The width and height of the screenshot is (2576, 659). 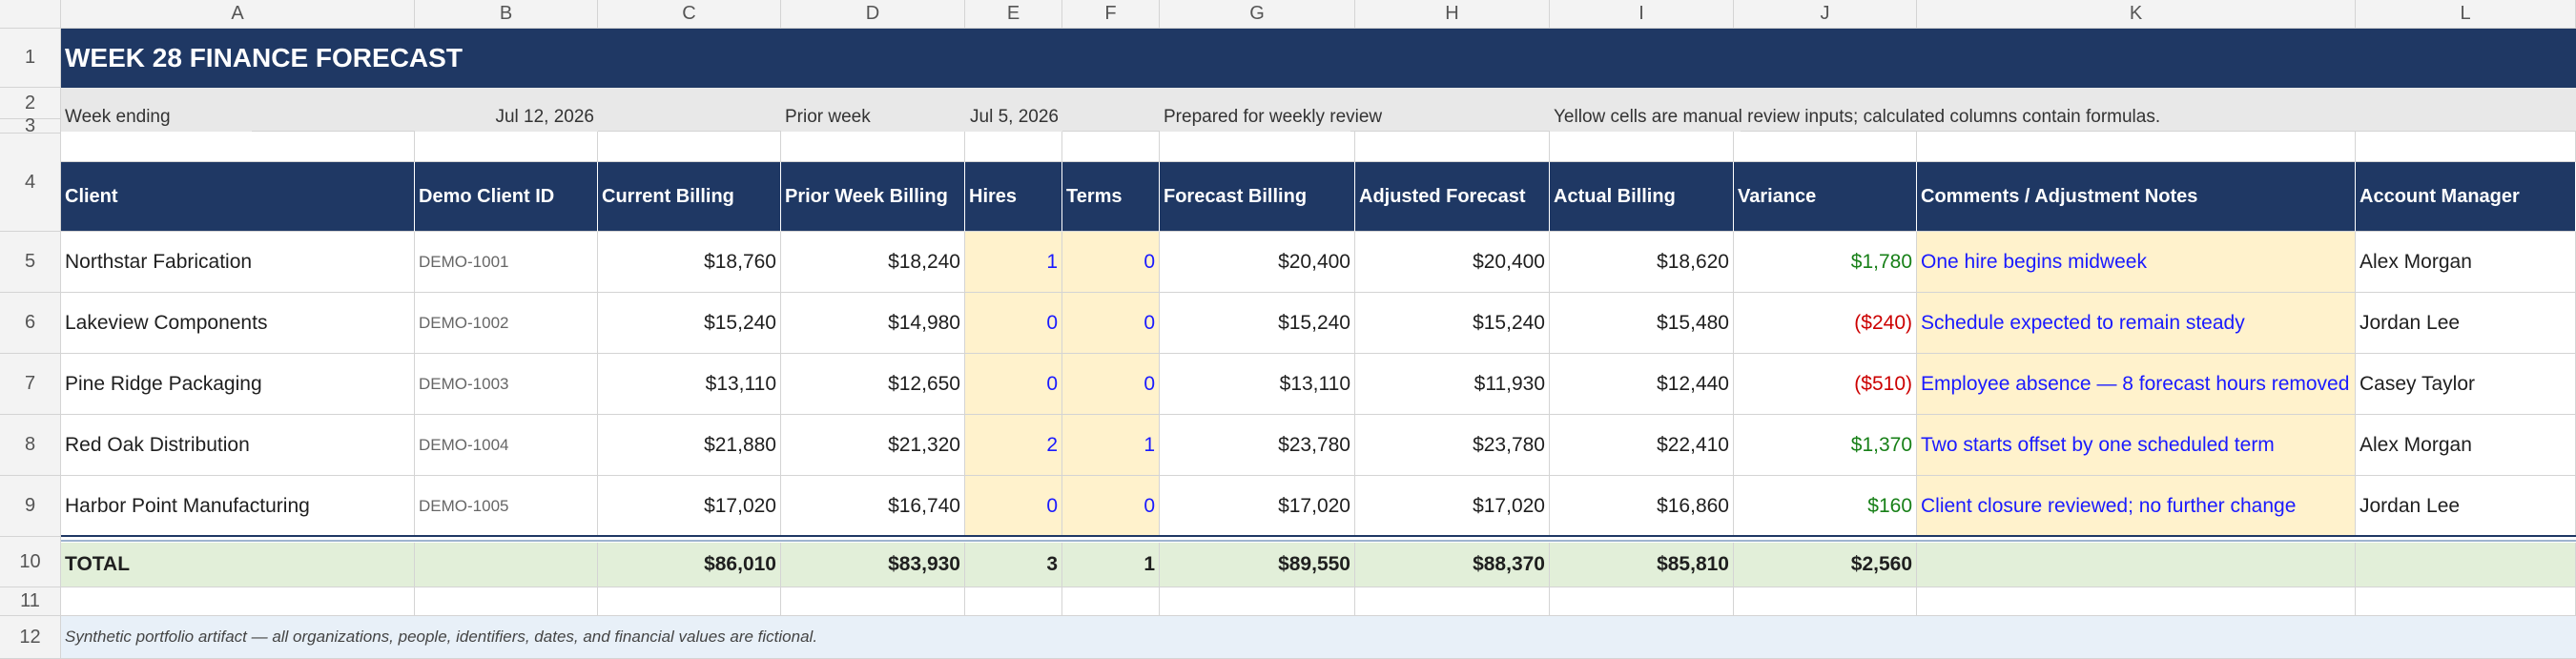 What do you see at coordinates (1642, 323) in the screenshot?
I see `cell-actual-6: $15,480` at bounding box center [1642, 323].